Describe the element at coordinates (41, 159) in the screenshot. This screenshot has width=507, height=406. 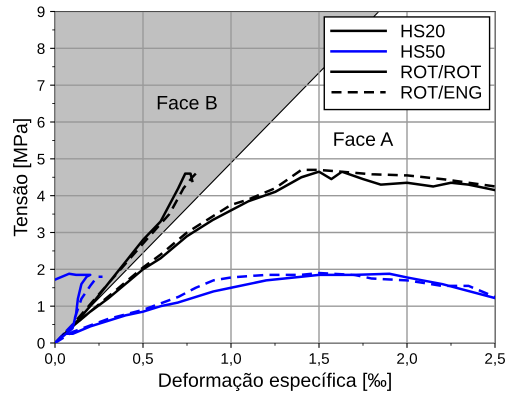
I see `y-tick-label: 5` at that location.